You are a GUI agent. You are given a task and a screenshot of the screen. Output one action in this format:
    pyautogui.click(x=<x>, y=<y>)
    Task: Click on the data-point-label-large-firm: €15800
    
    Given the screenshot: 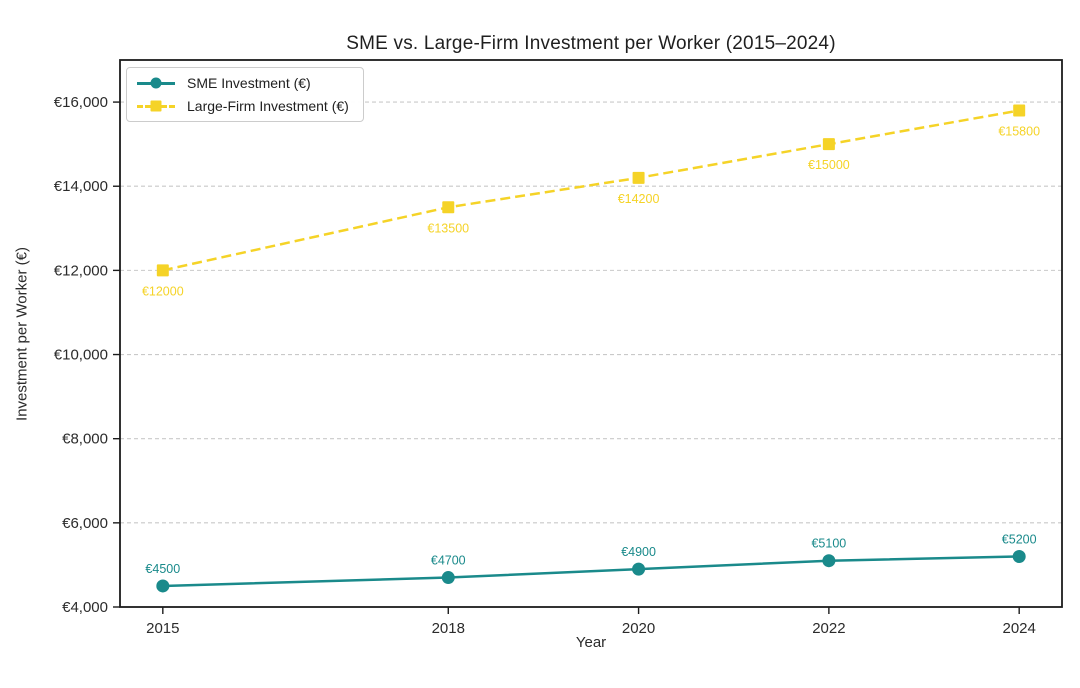 What is the action you would take?
    pyautogui.click(x=1019, y=131)
    